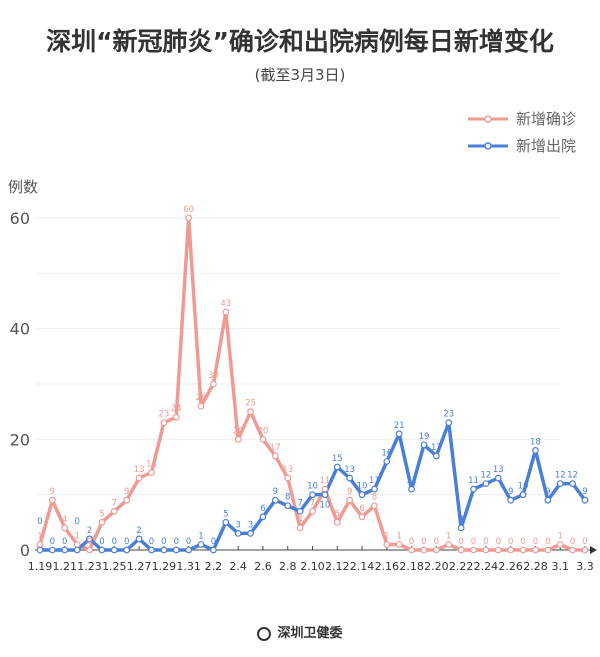  I want to click on emblem-icon, so click(264, 633).